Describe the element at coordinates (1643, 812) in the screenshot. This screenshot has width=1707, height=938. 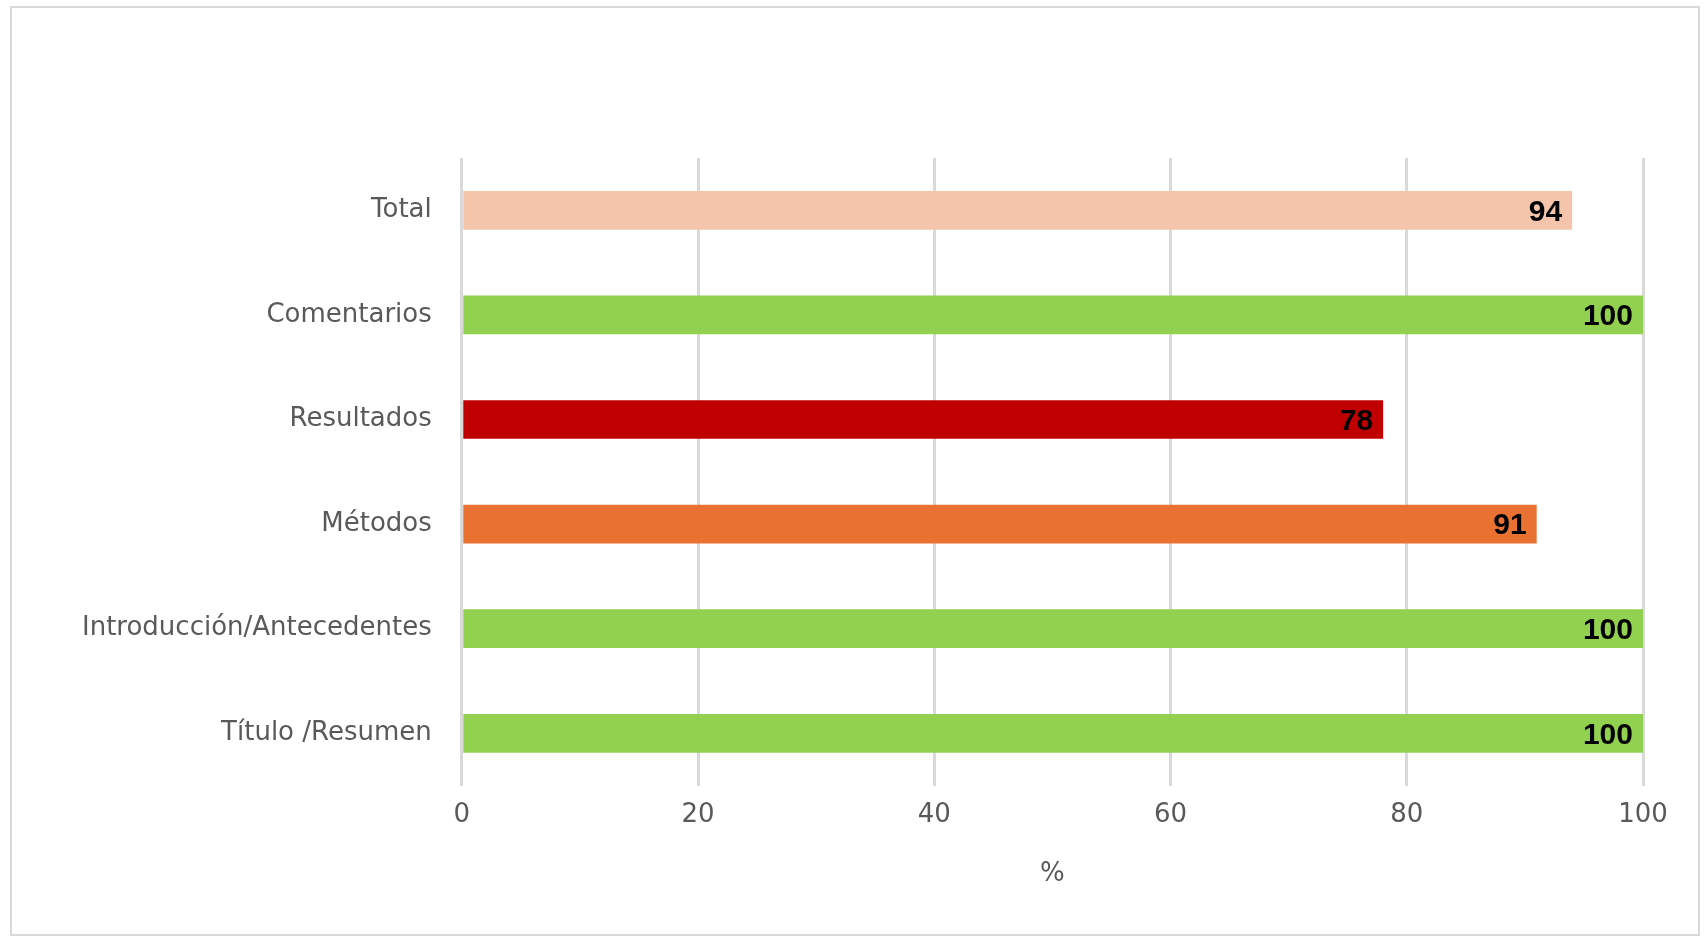
I see `x-tick-label: 100` at that location.